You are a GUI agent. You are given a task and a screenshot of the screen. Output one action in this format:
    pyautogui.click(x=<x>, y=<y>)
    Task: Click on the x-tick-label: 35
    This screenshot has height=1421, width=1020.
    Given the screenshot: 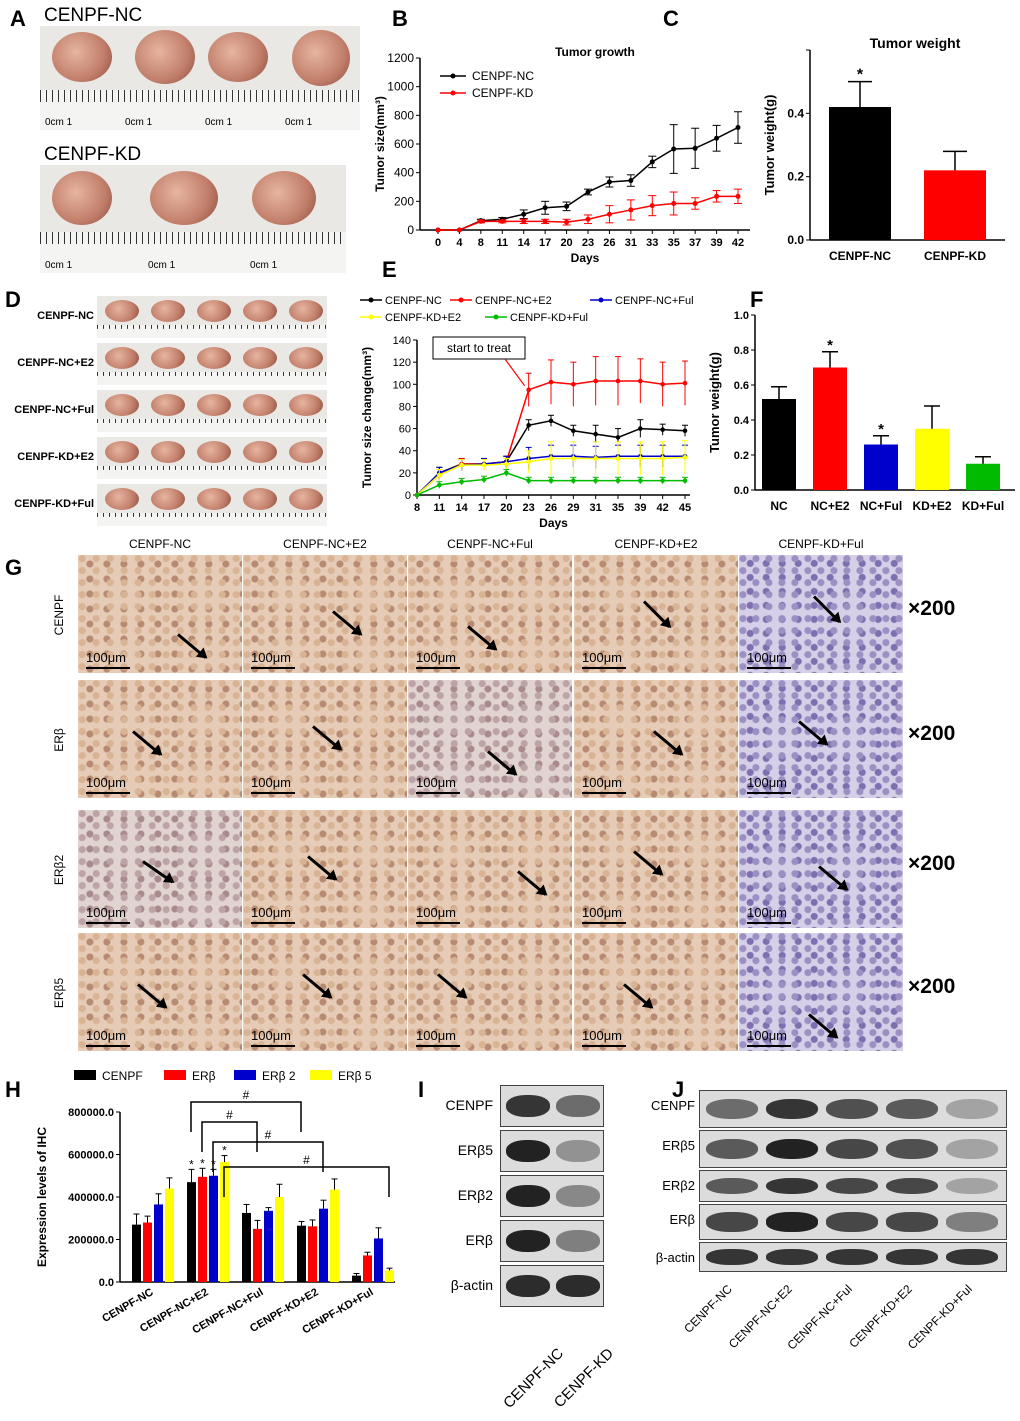 What is the action you would take?
    pyautogui.click(x=674, y=243)
    